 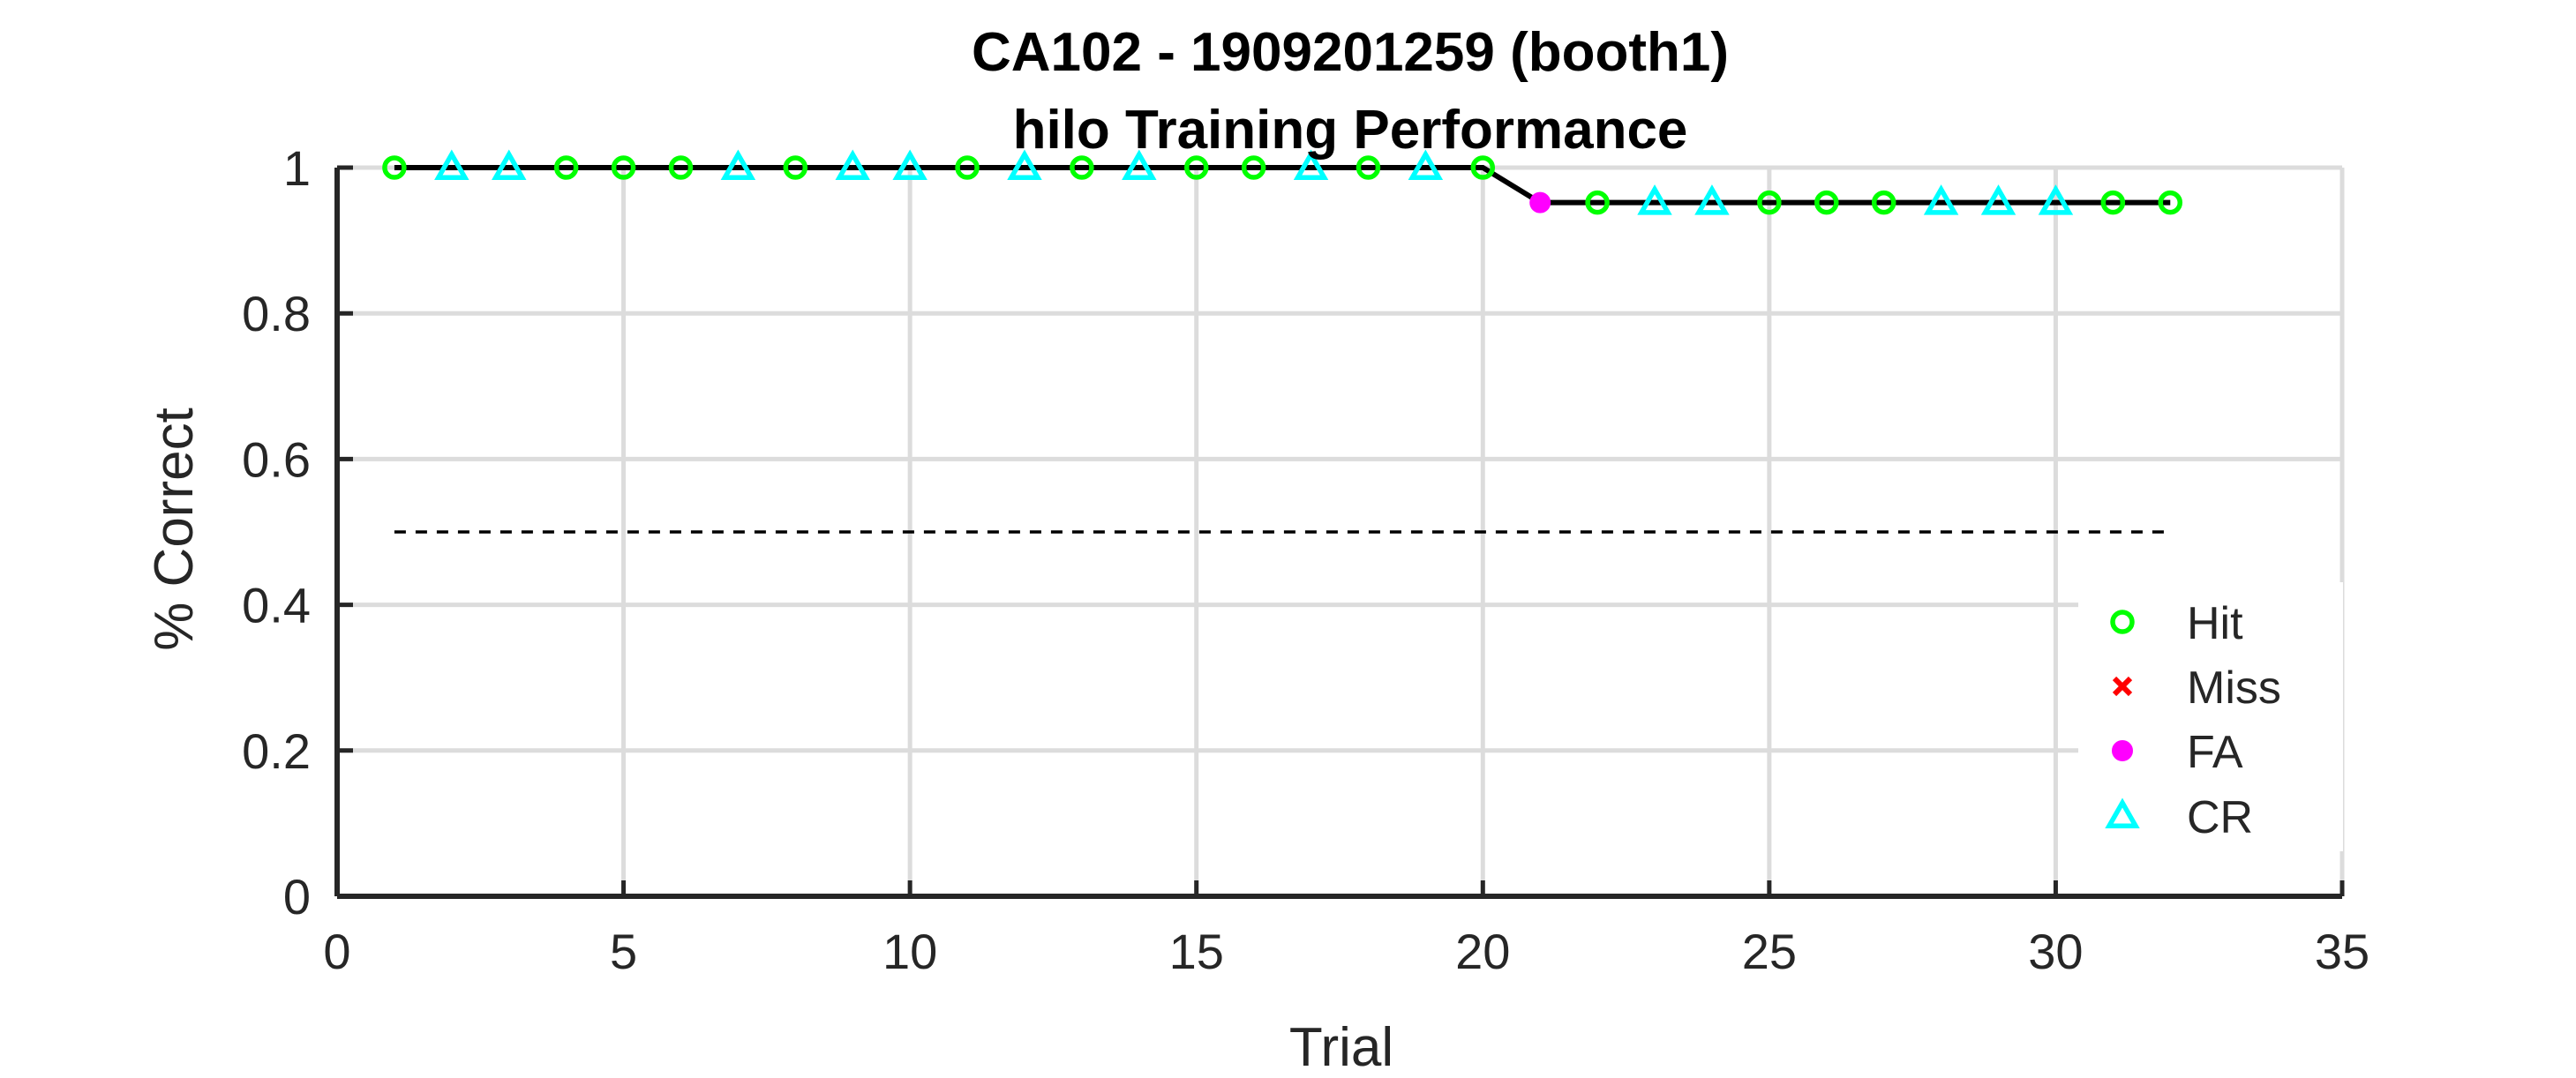 I want to click on x-tick-labels: 0 5 10 15 20 25 30 35, so click(x=1346, y=952).